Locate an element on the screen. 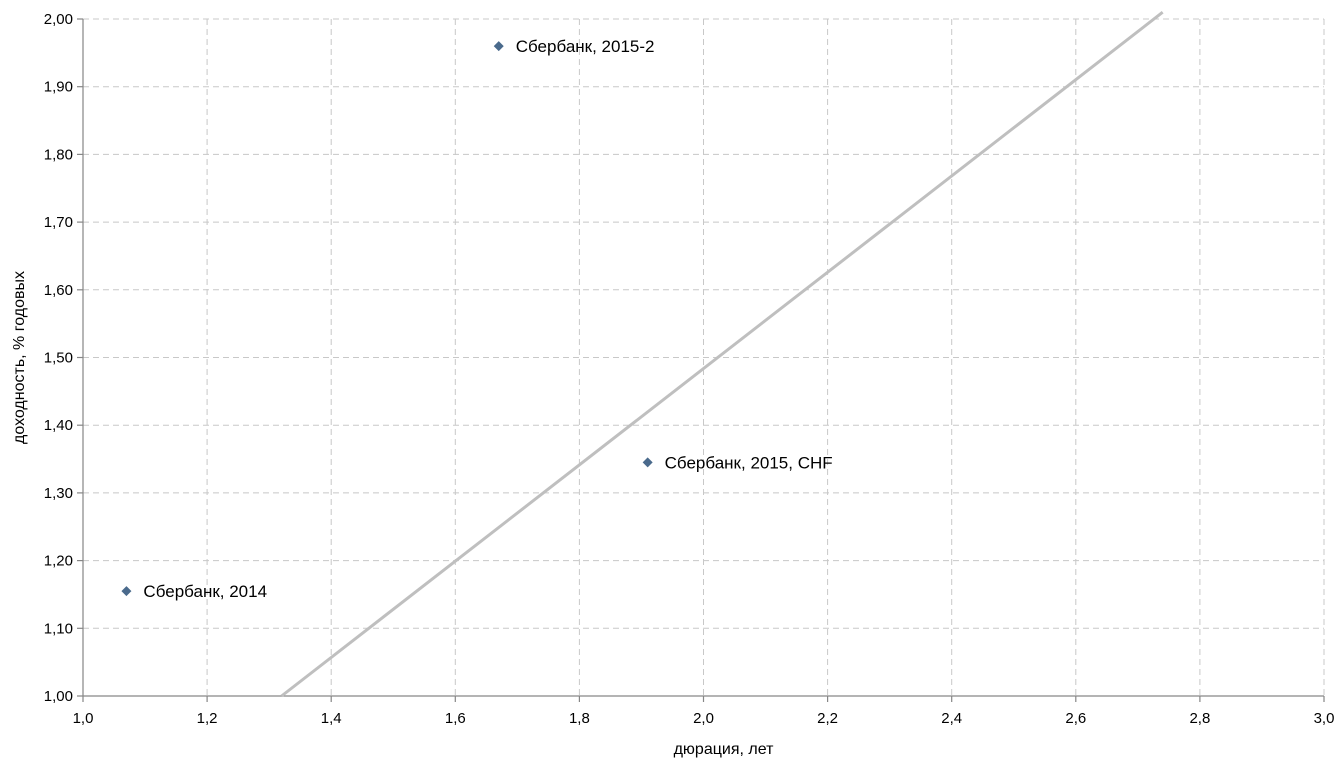  y-tick-label: 1,20 is located at coordinates (58, 561).